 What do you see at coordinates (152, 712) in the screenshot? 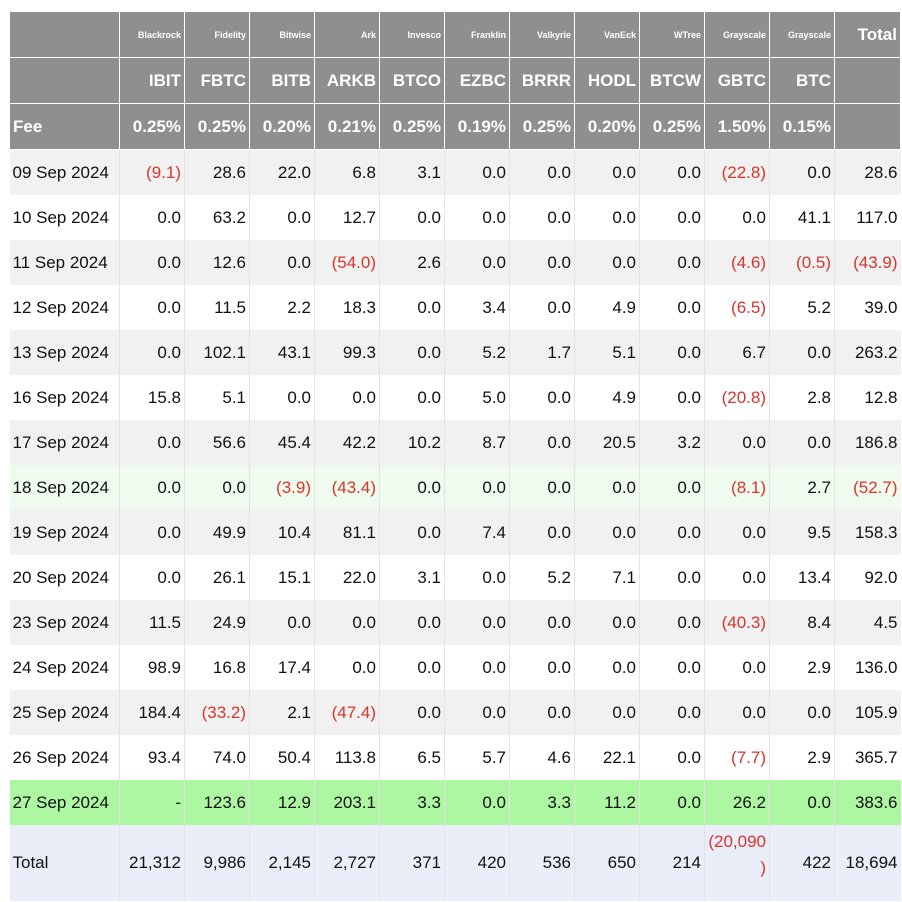
I see `flow-cell: 184.4` at bounding box center [152, 712].